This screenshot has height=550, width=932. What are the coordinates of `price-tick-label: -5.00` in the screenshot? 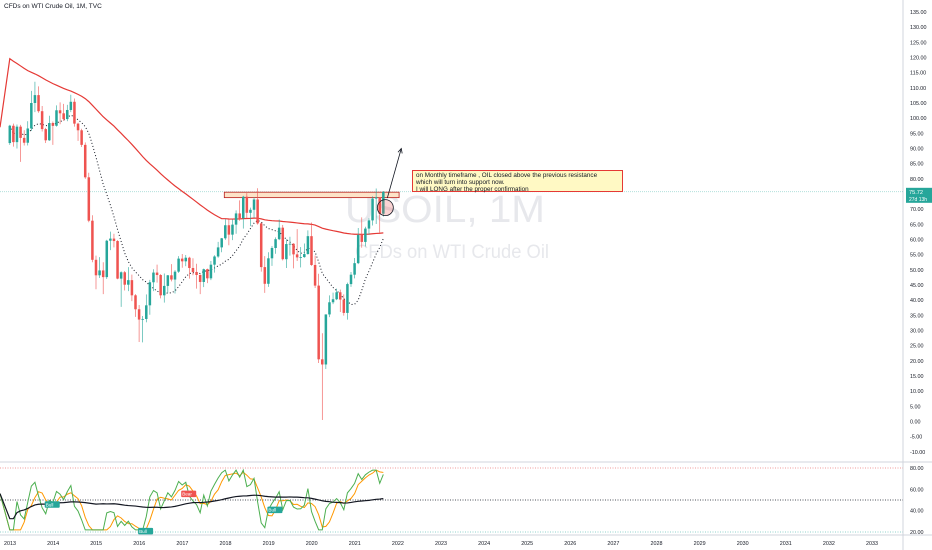 It's located at (916, 438).